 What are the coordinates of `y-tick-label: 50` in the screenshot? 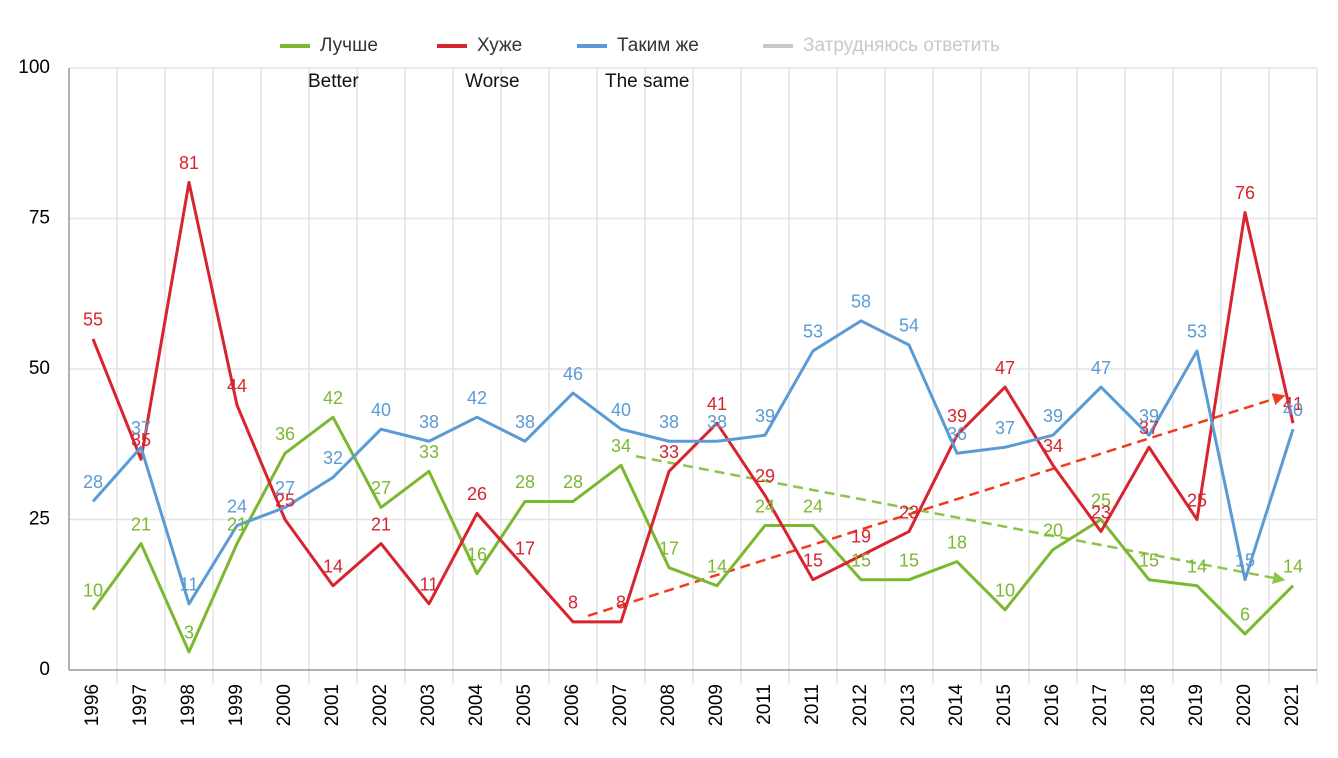 It's located at (39, 368).